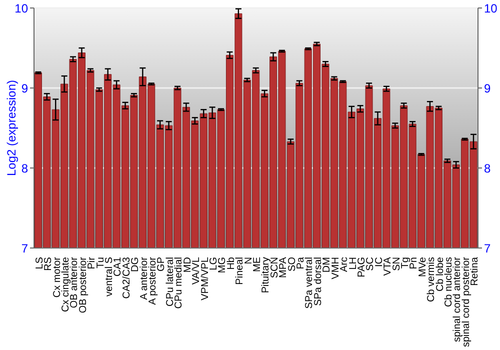 This screenshot has height=350, width=500. Describe the element at coordinates (74, 282) in the screenshot. I see `x-tick-label: OB anterior` at that location.